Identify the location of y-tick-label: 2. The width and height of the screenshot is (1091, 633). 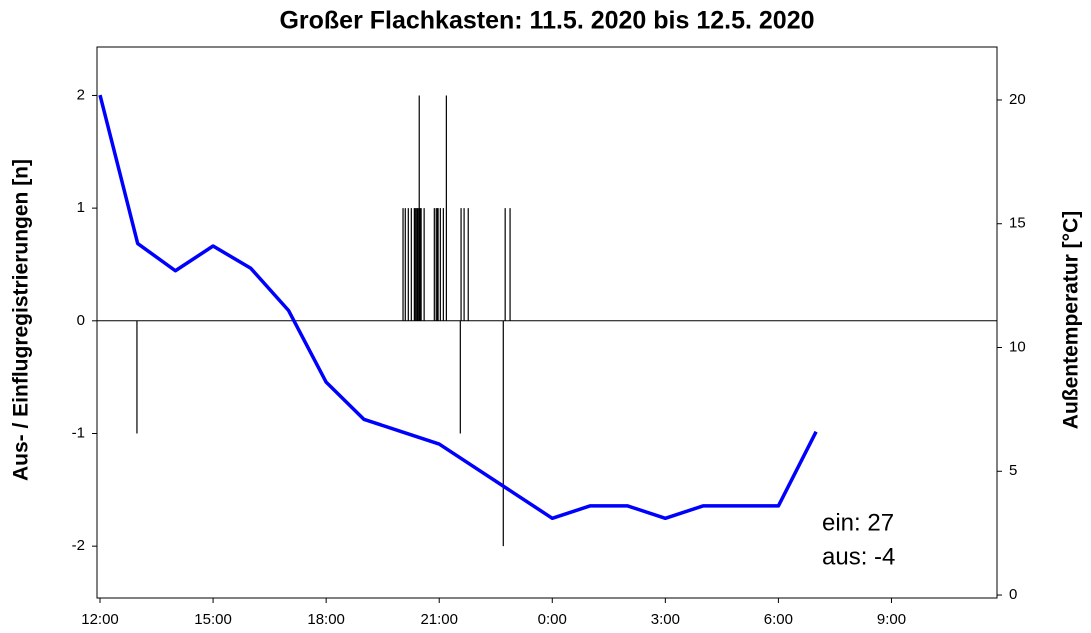
(81, 94).